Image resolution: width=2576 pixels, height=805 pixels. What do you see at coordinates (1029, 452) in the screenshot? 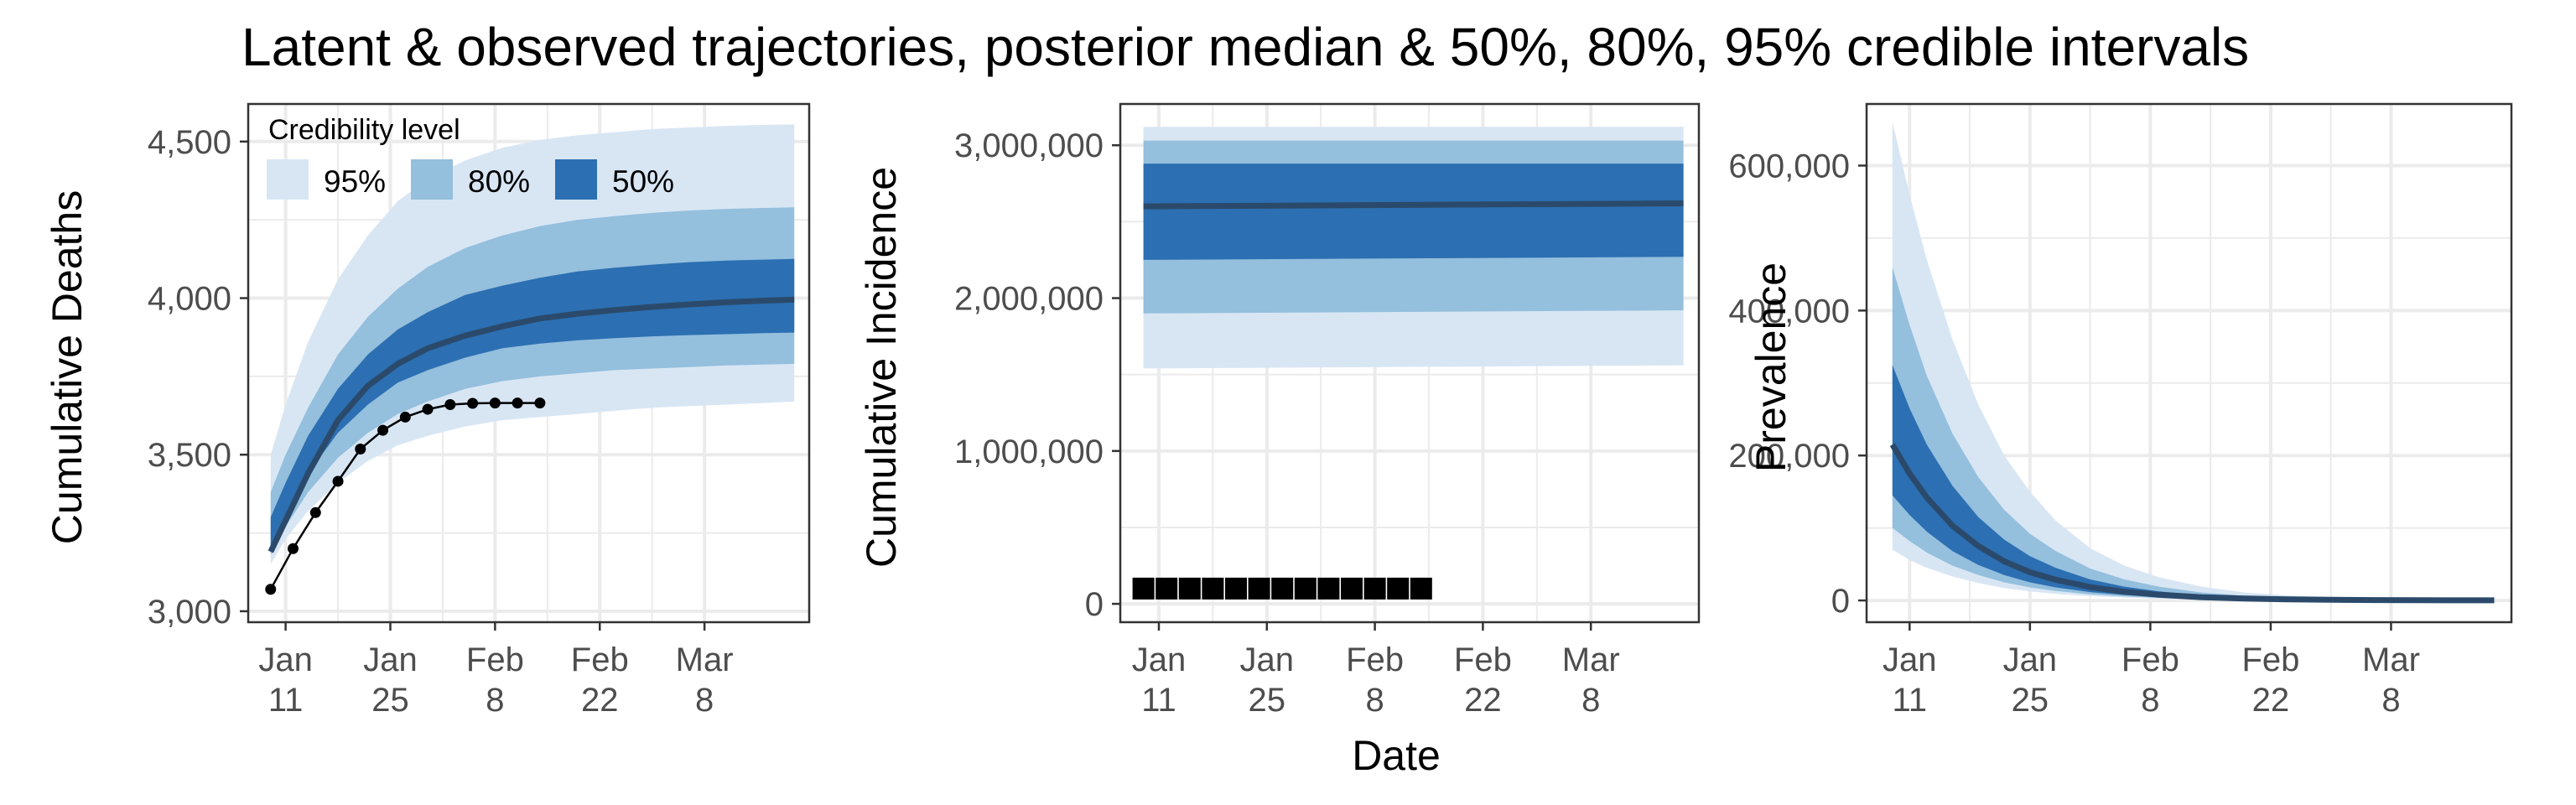
I see `y-tick-label: 1,000,000` at bounding box center [1029, 452].